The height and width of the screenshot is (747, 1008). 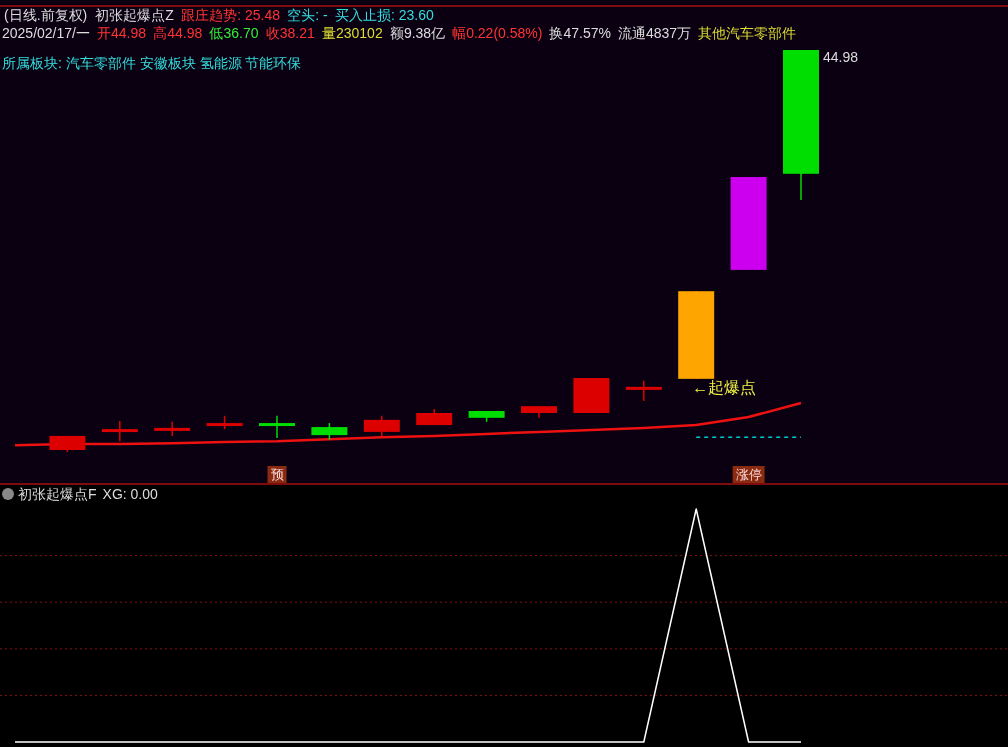 I want to click on text: 流通4837万, so click(x=654, y=33).